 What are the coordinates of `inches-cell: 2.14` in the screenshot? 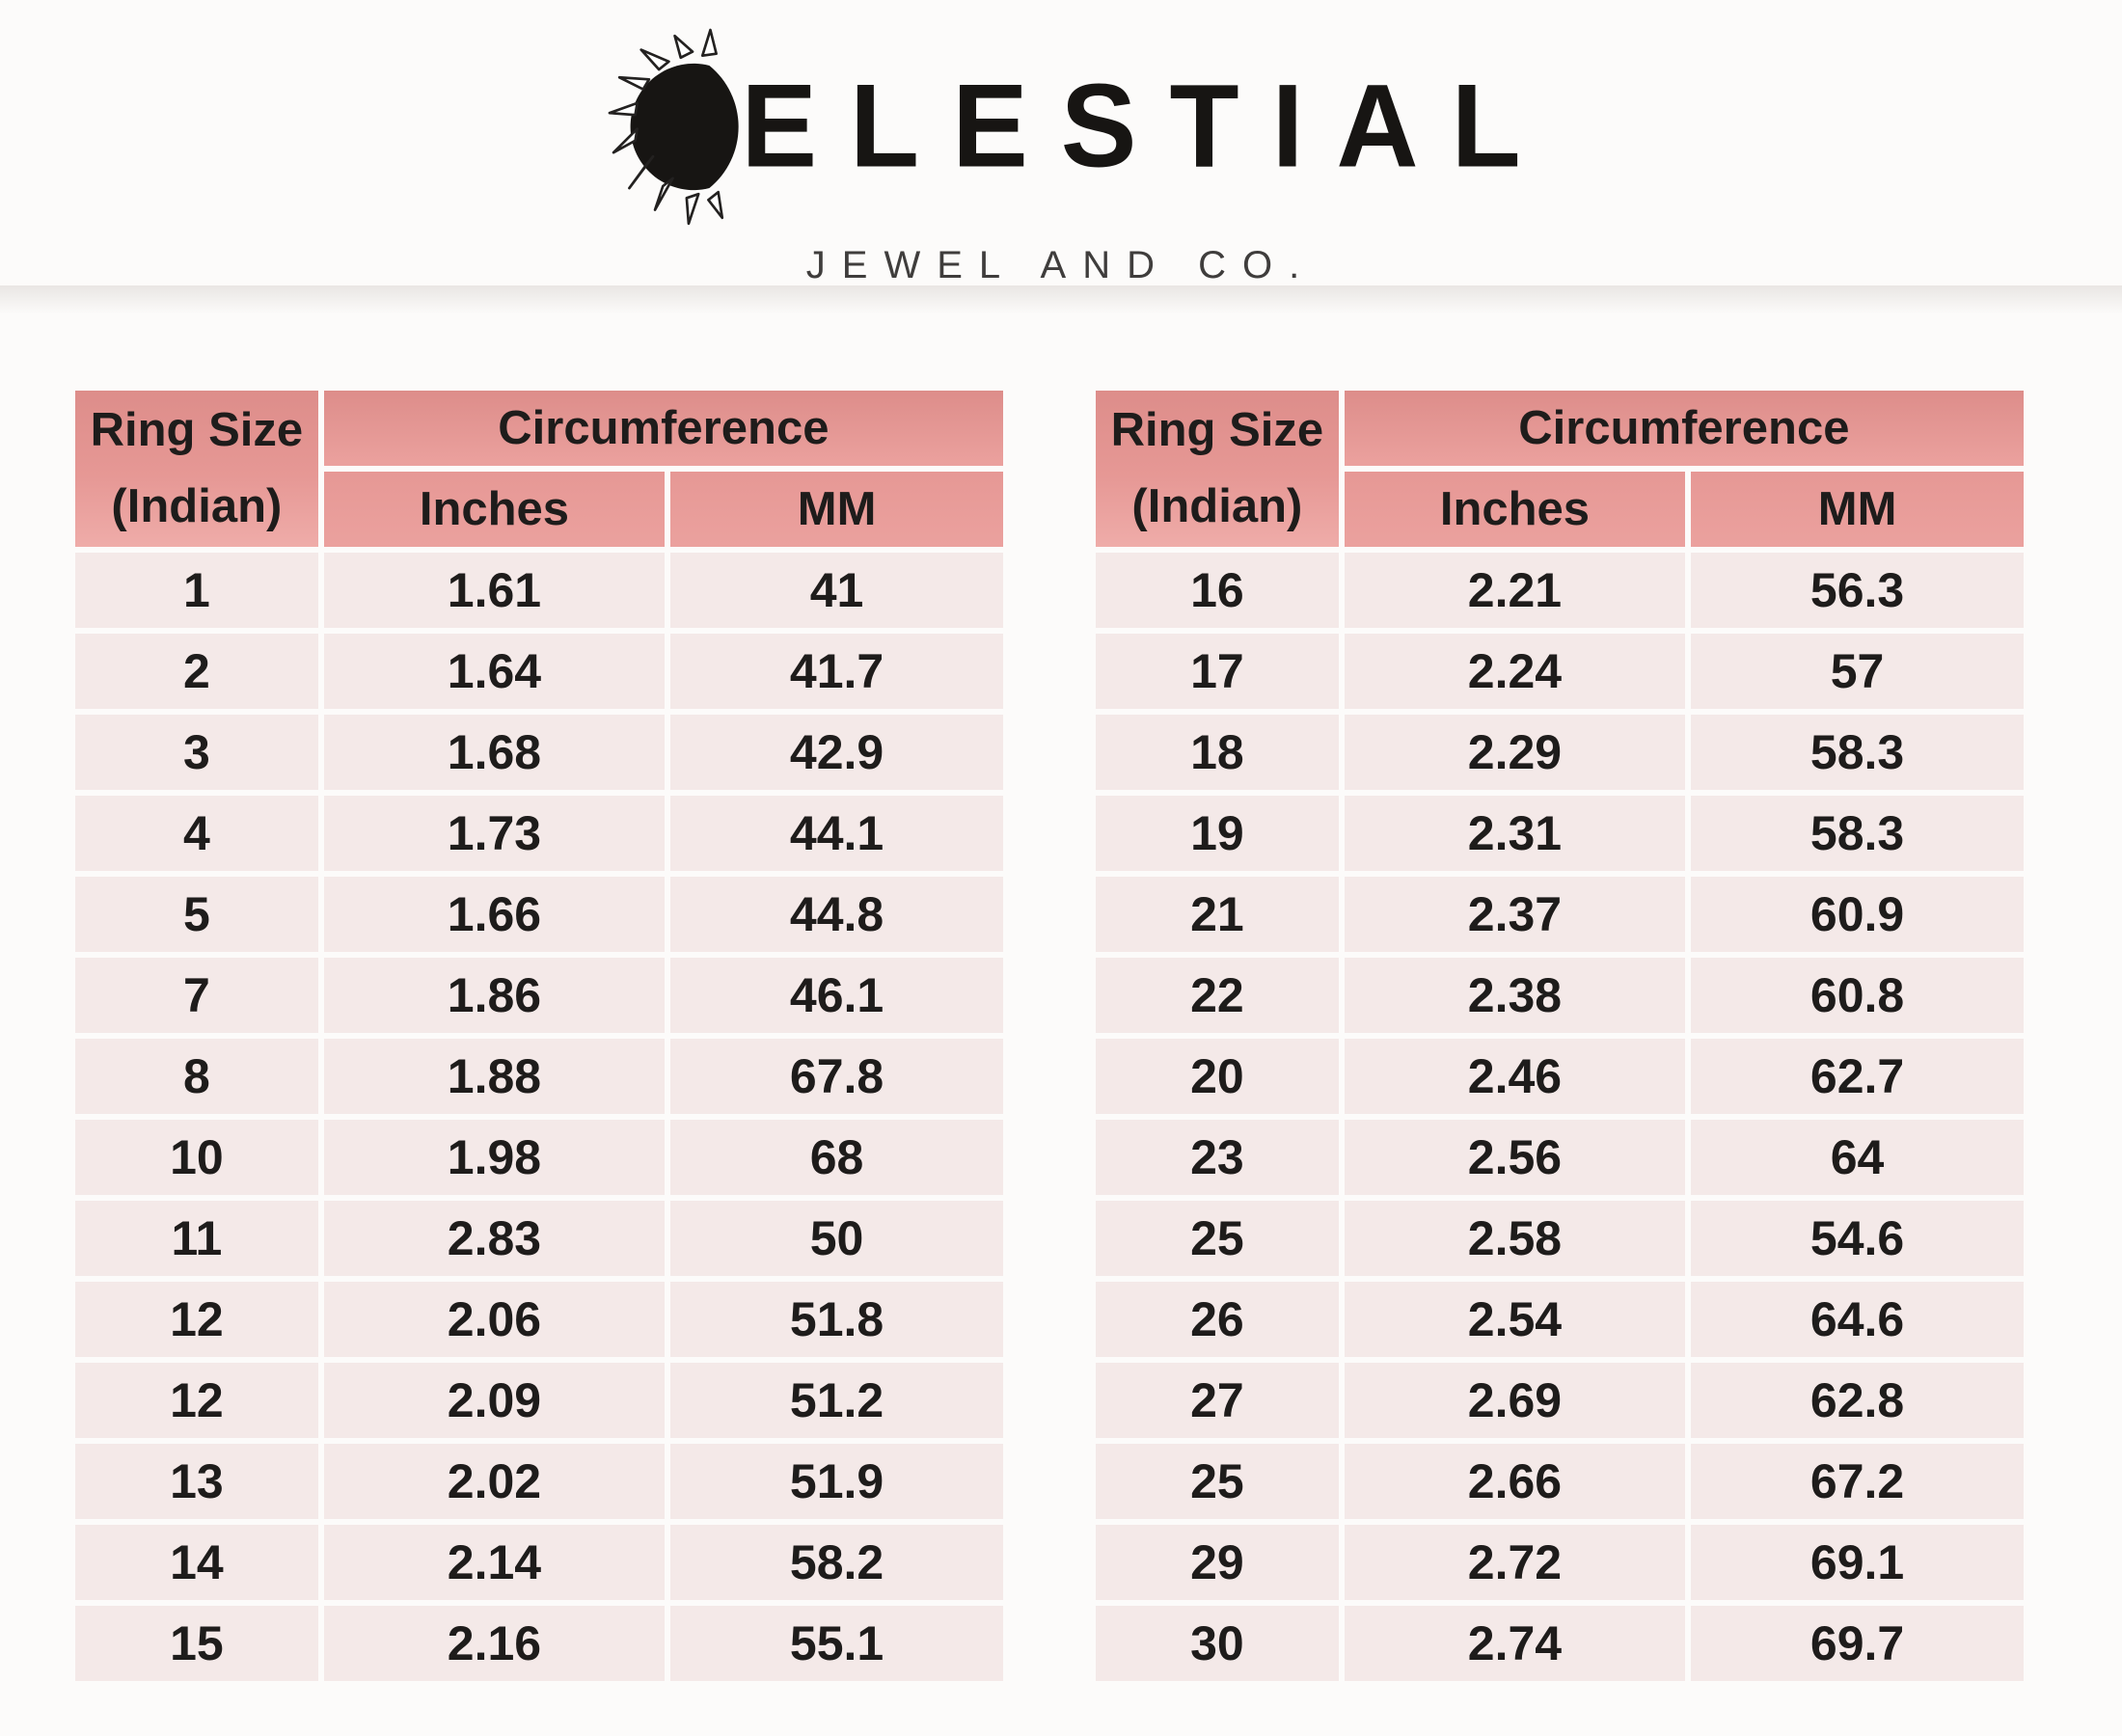 It's located at (494, 1562).